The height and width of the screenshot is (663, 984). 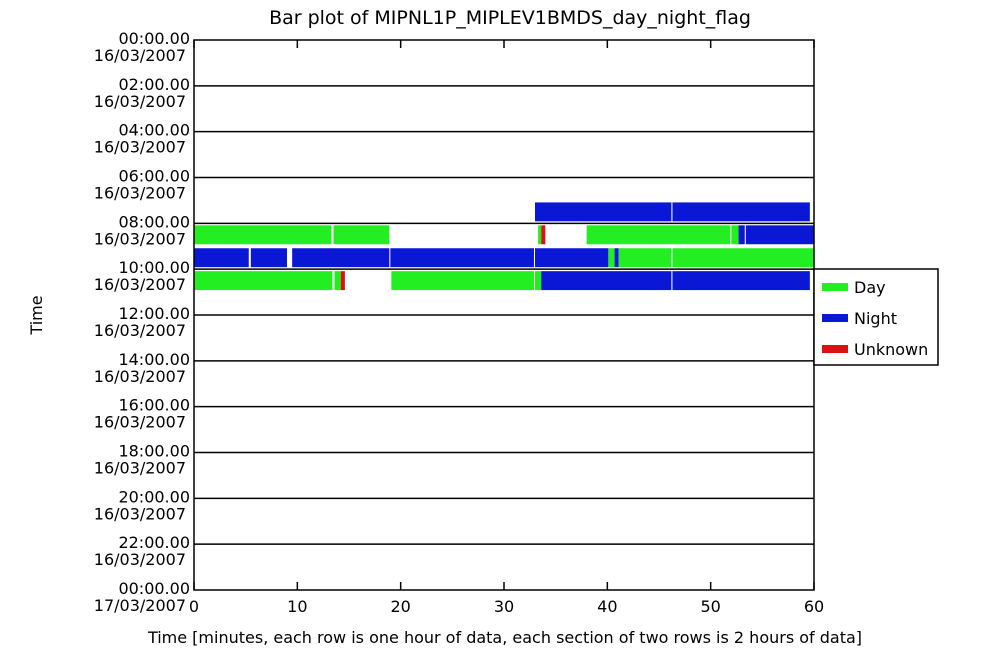 What do you see at coordinates (297, 606) in the screenshot?
I see `x-tick-label: 10` at bounding box center [297, 606].